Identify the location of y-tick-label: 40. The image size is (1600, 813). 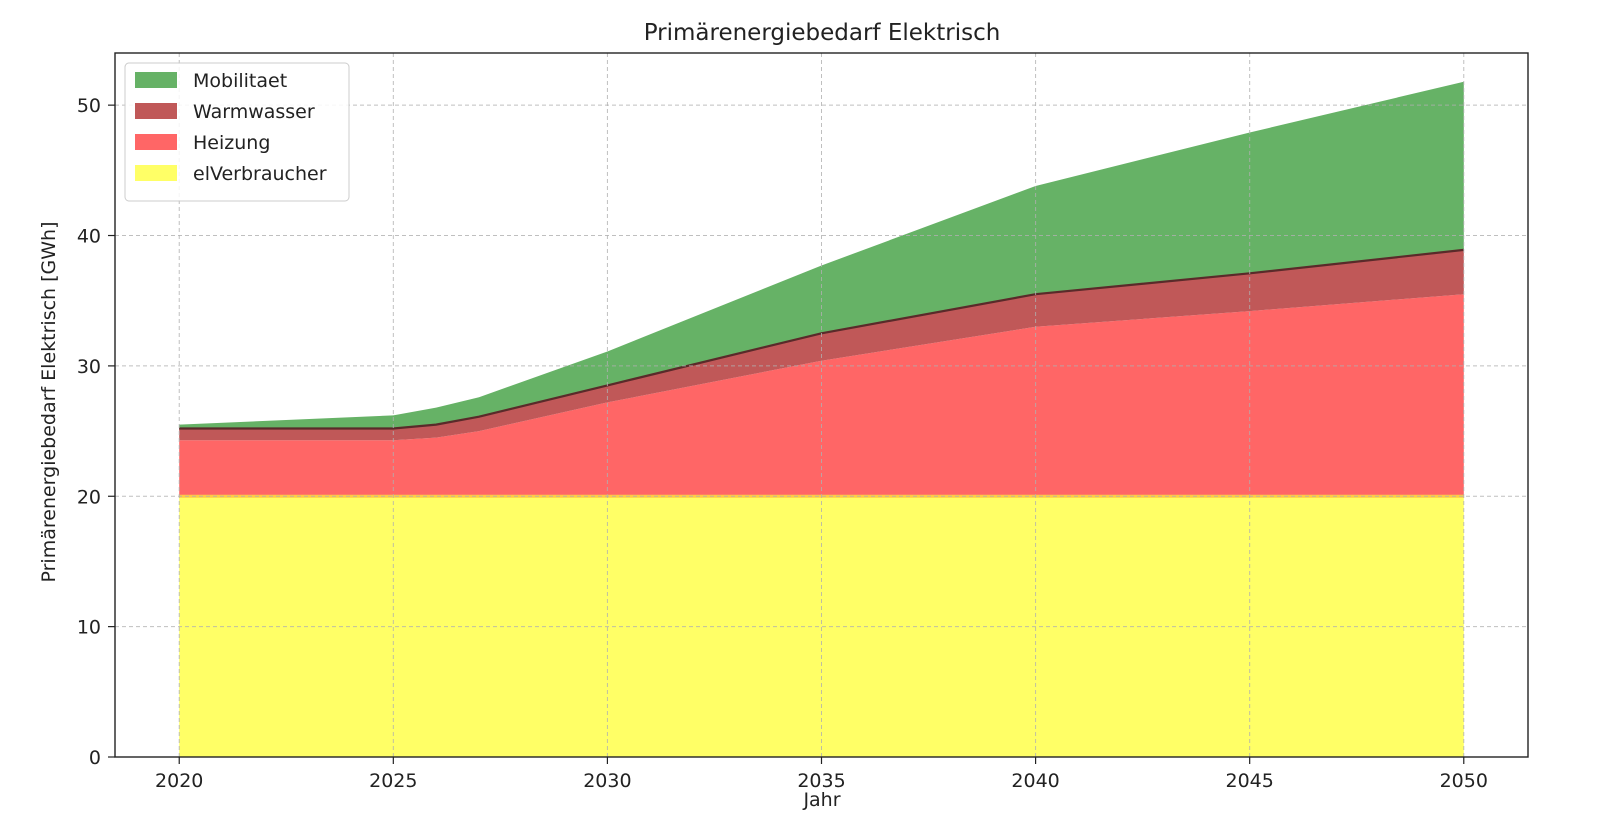
(89, 237).